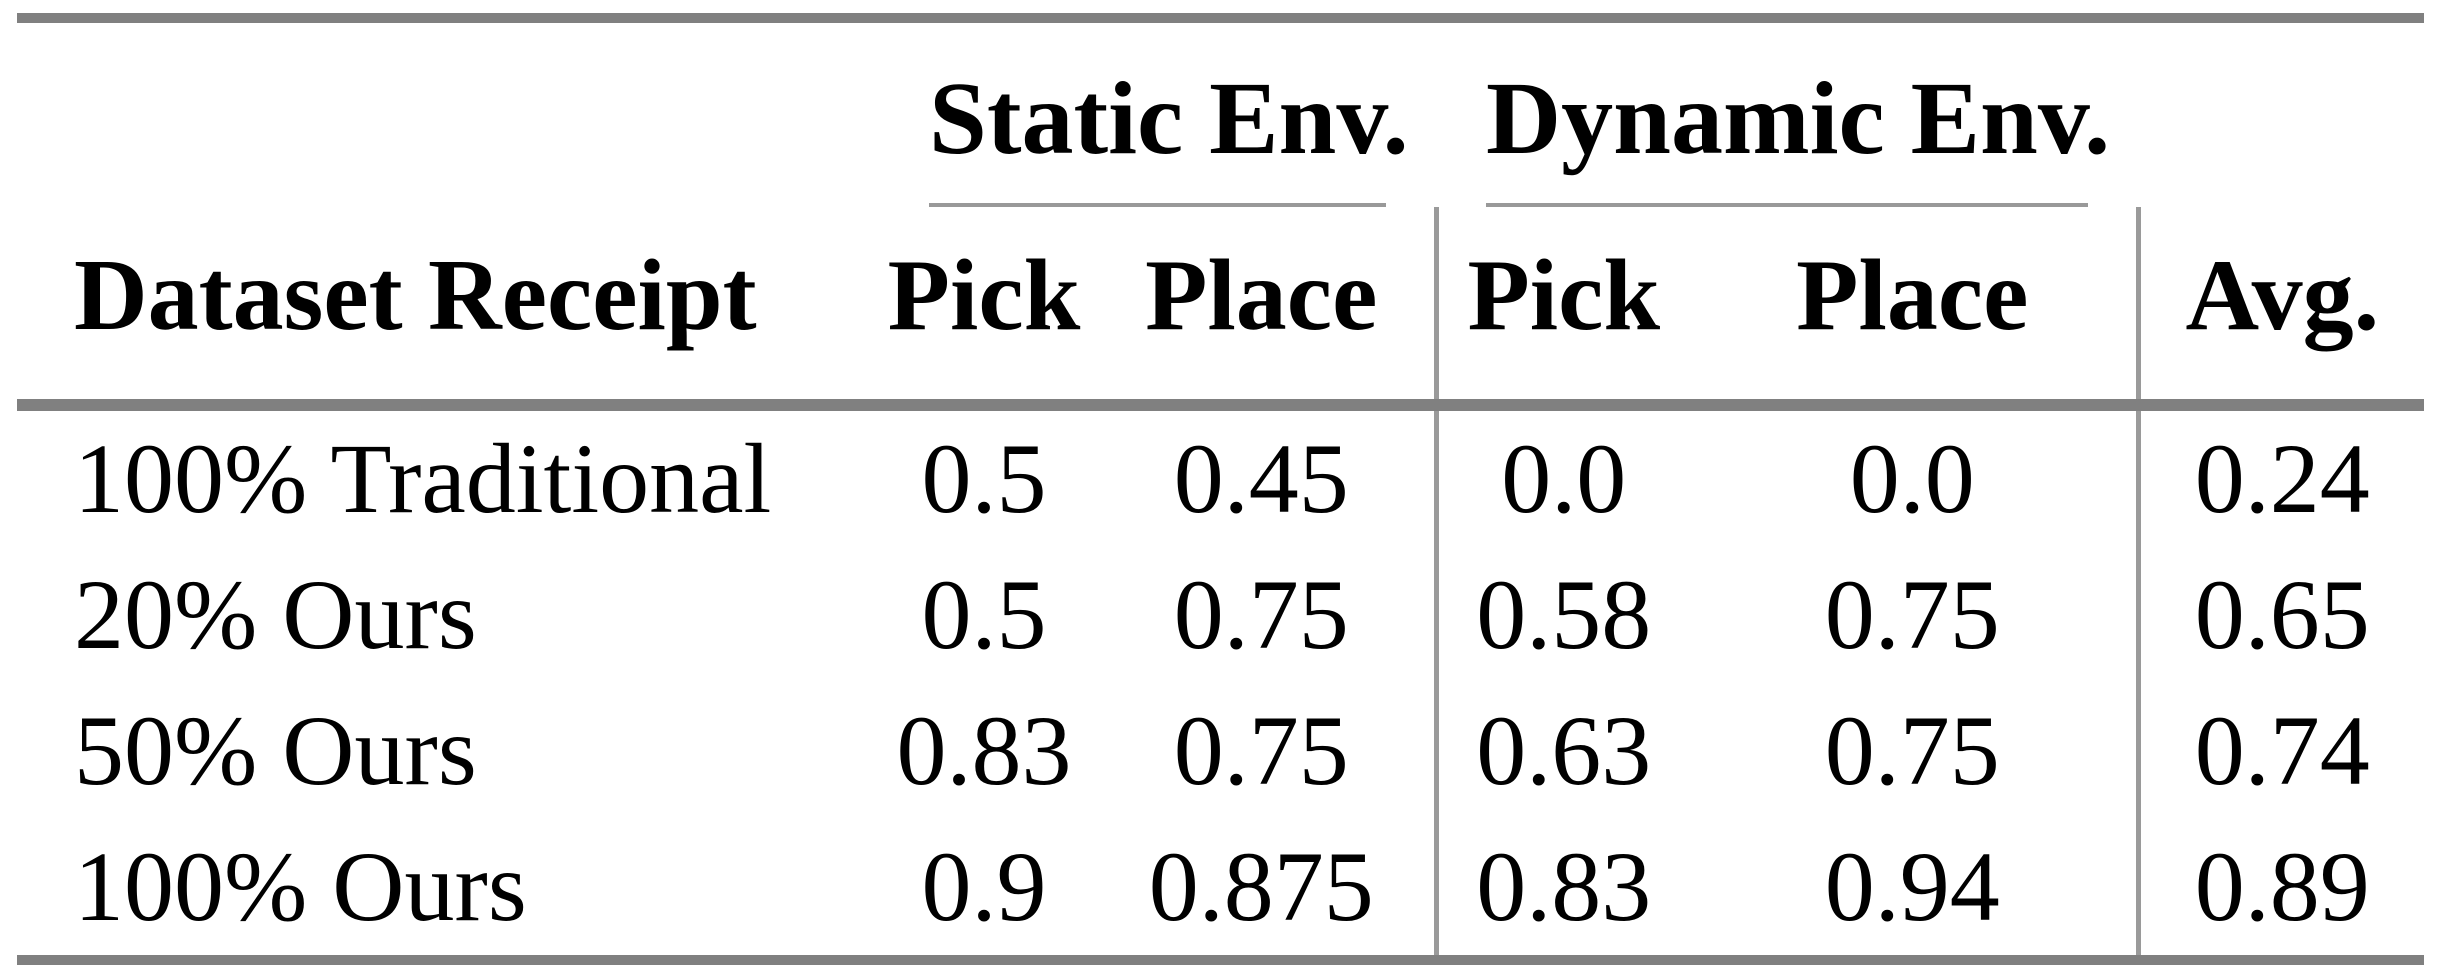  Describe the element at coordinates (275, 750) in the screenshot. I see `row-label: 50% Ours` at that location.